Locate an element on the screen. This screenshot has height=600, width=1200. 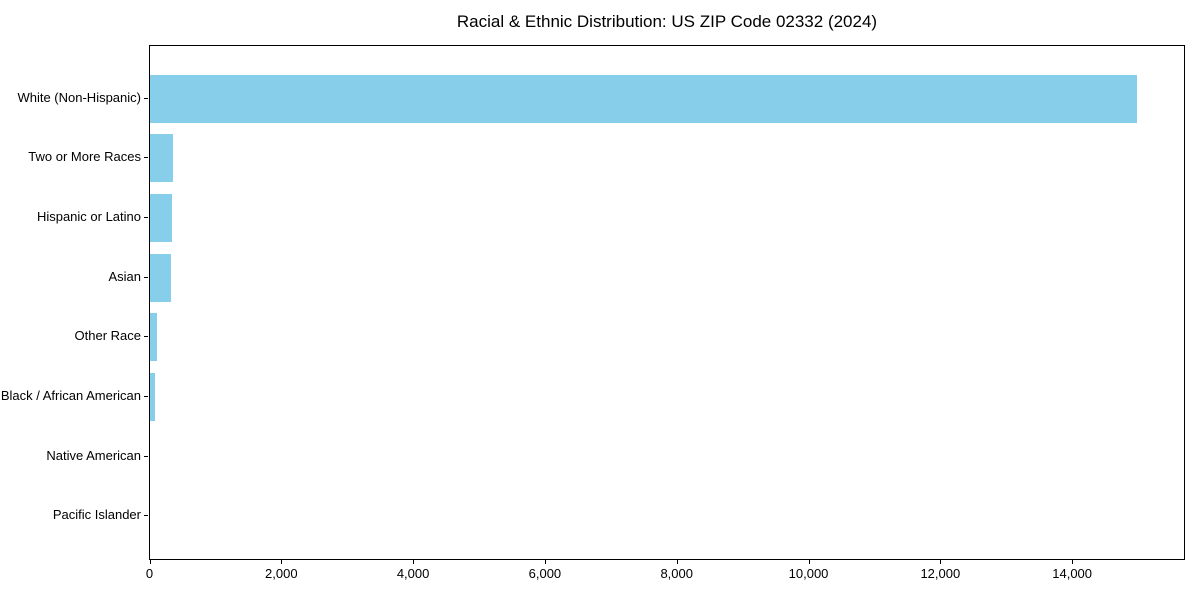
y-tick-label: Other Race is located at coordinates (107, 336).